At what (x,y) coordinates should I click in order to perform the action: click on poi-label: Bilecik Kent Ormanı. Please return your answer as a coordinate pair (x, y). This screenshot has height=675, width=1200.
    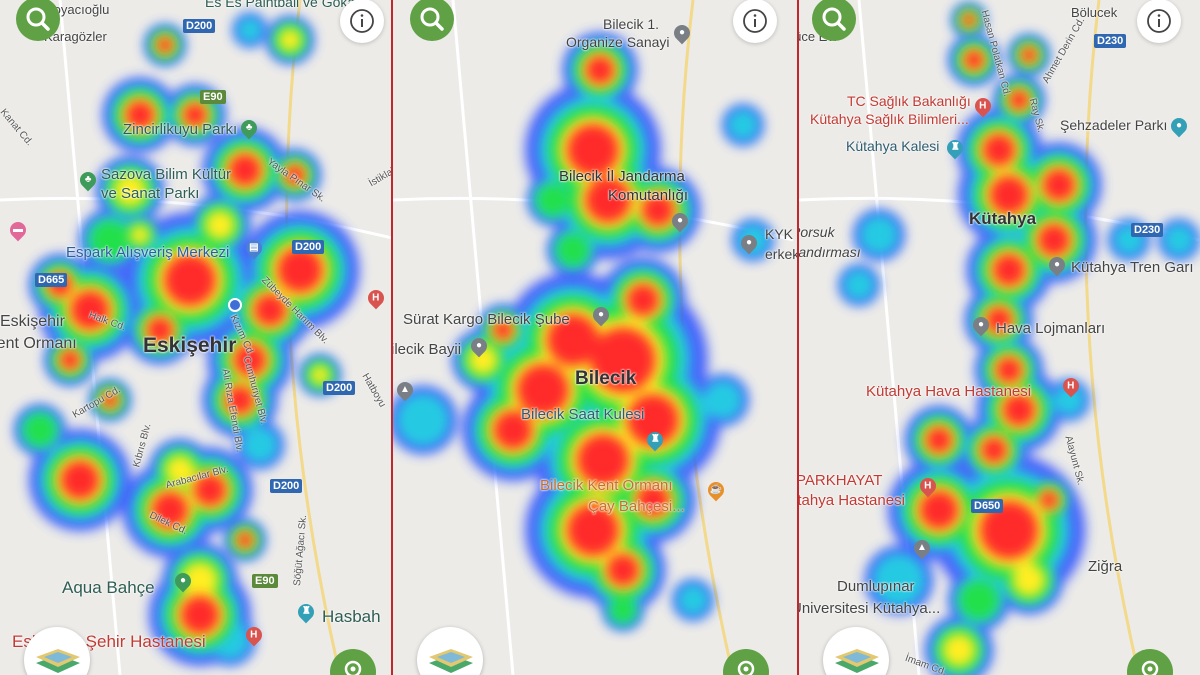
    Looking at the image, I should click on (606, 485).